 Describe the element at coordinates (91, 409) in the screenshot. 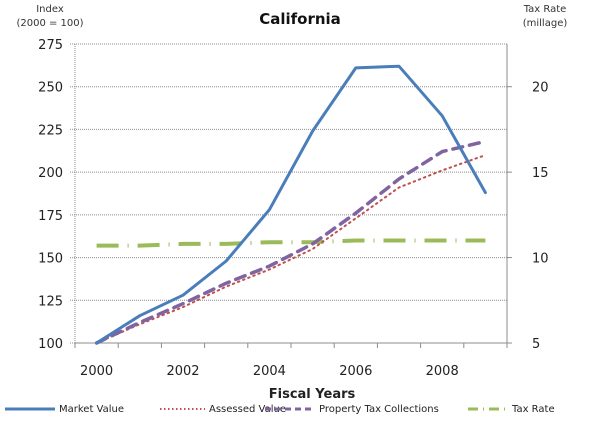

I see `legend-label: Market Value` at that location.